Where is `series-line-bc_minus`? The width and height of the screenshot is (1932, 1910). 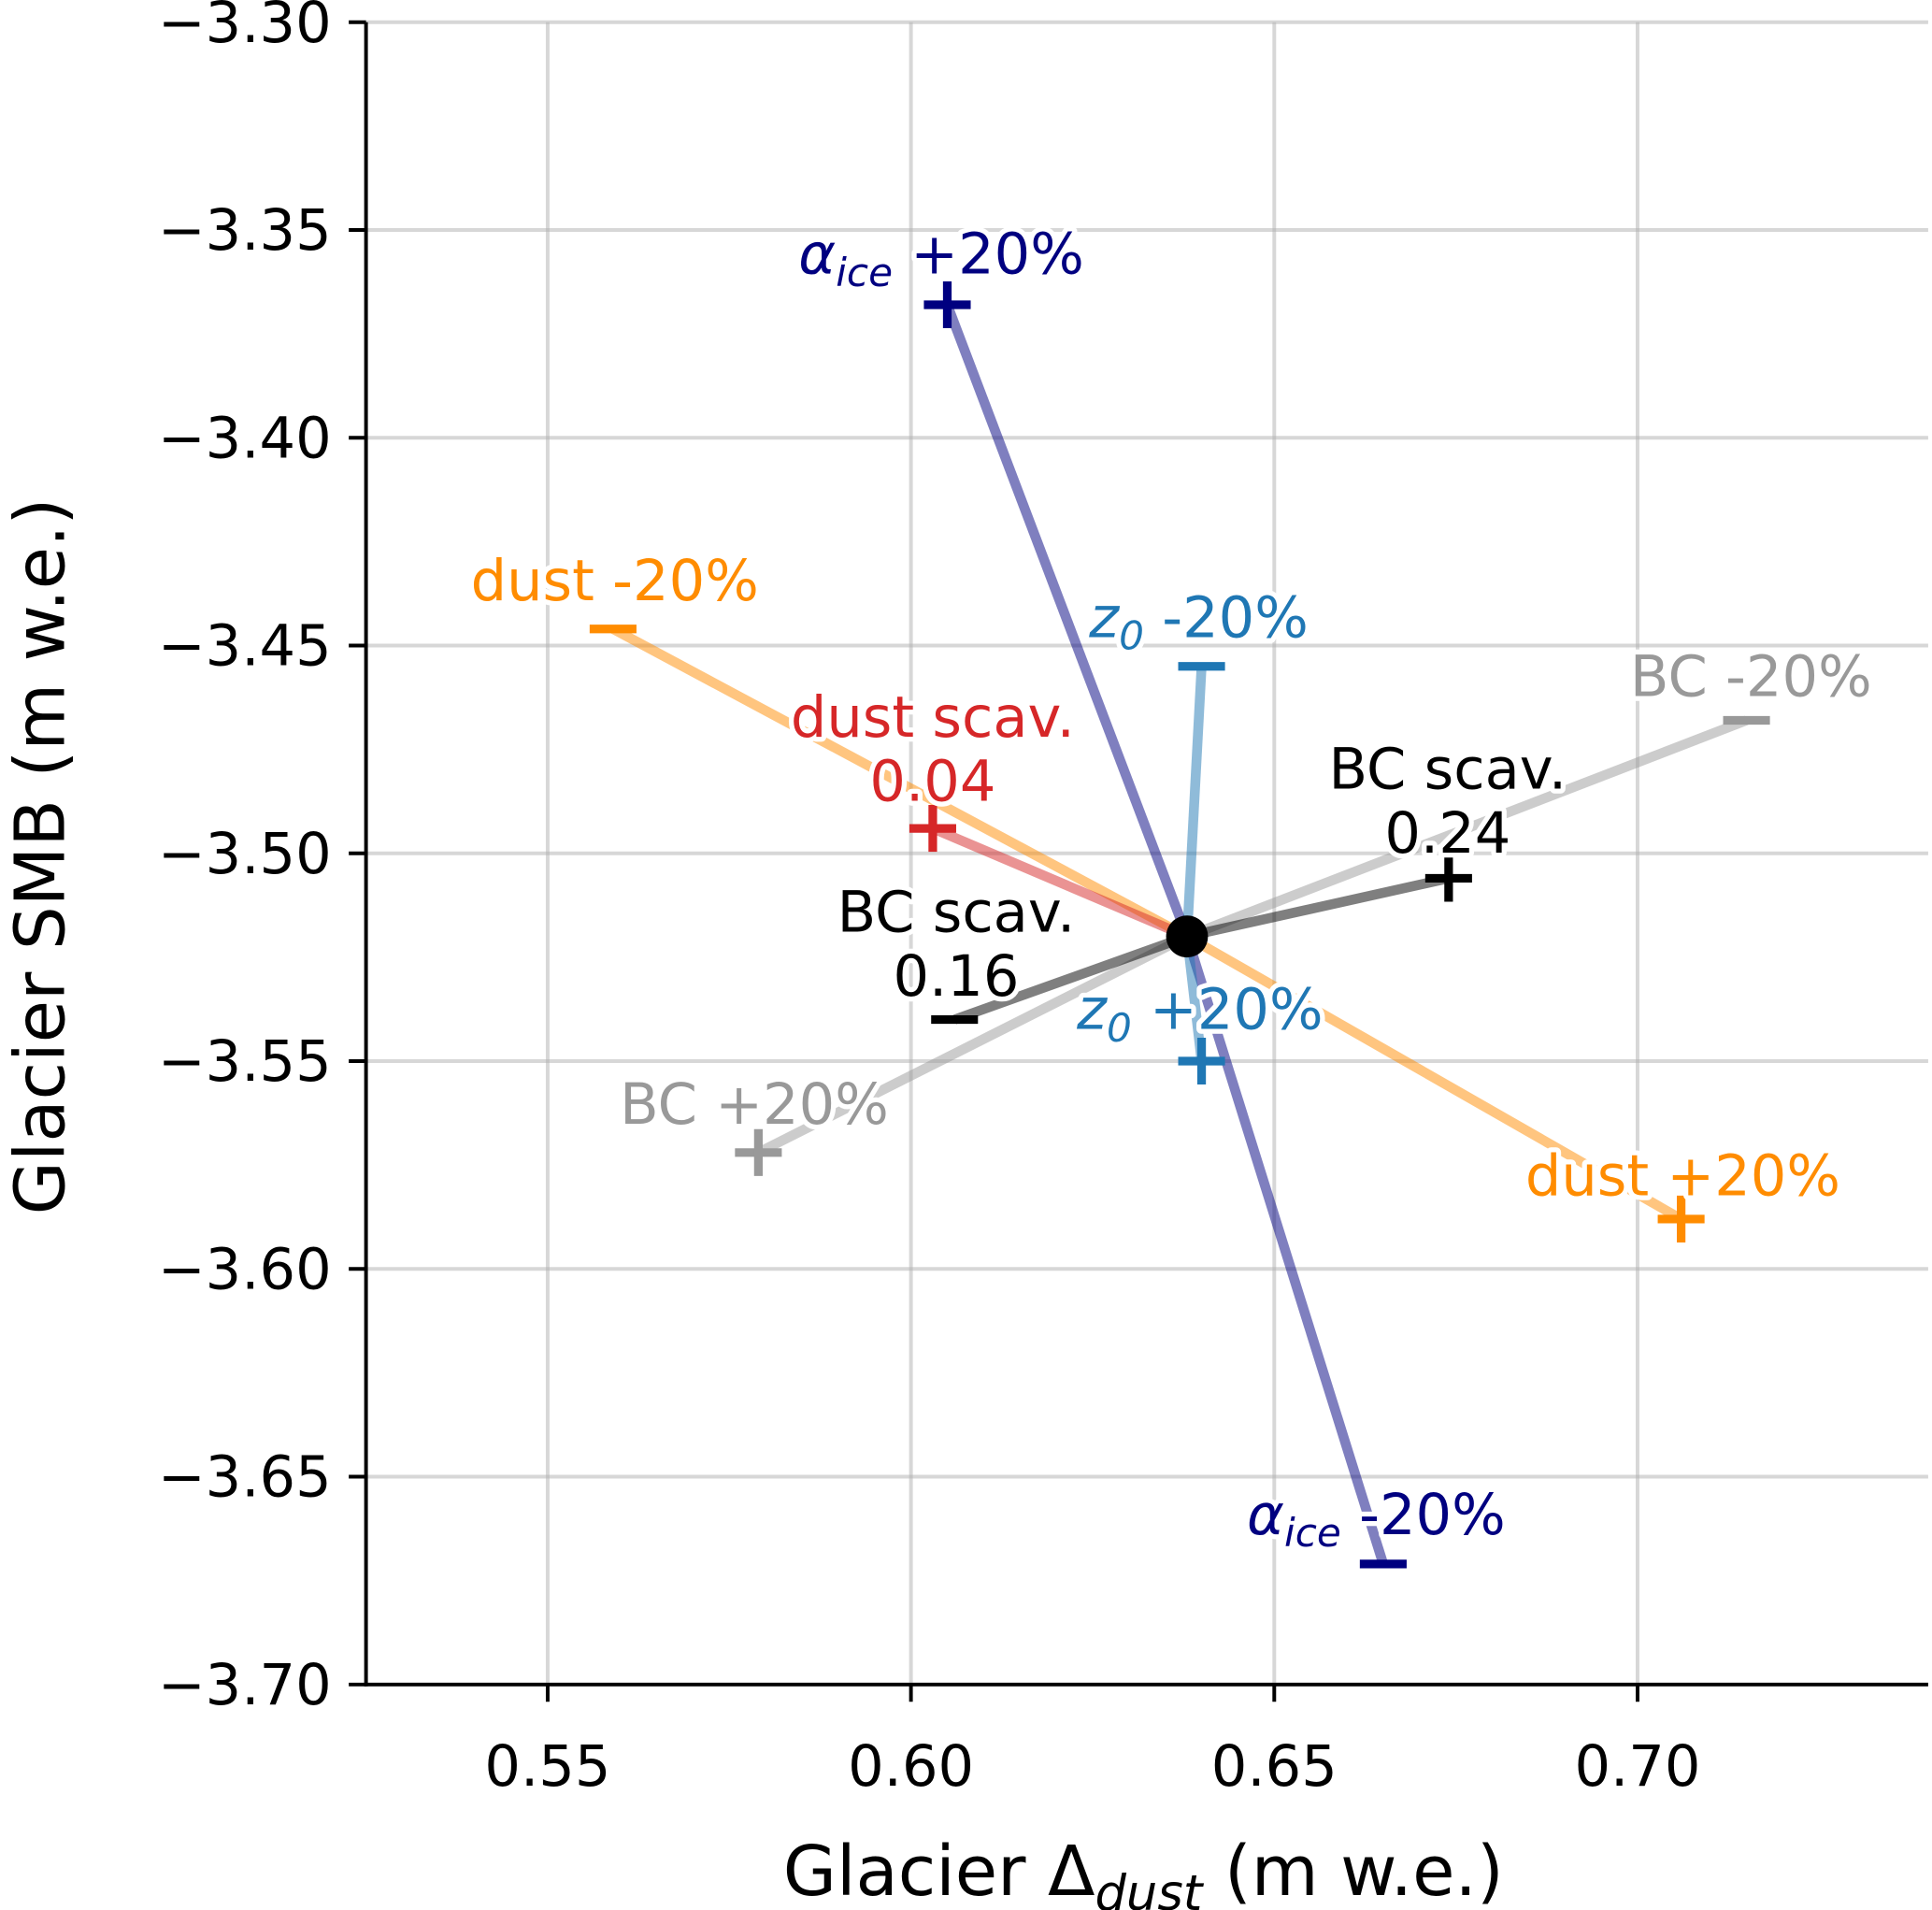 series-line-bc_minus is located at coordinates (1467, 828).